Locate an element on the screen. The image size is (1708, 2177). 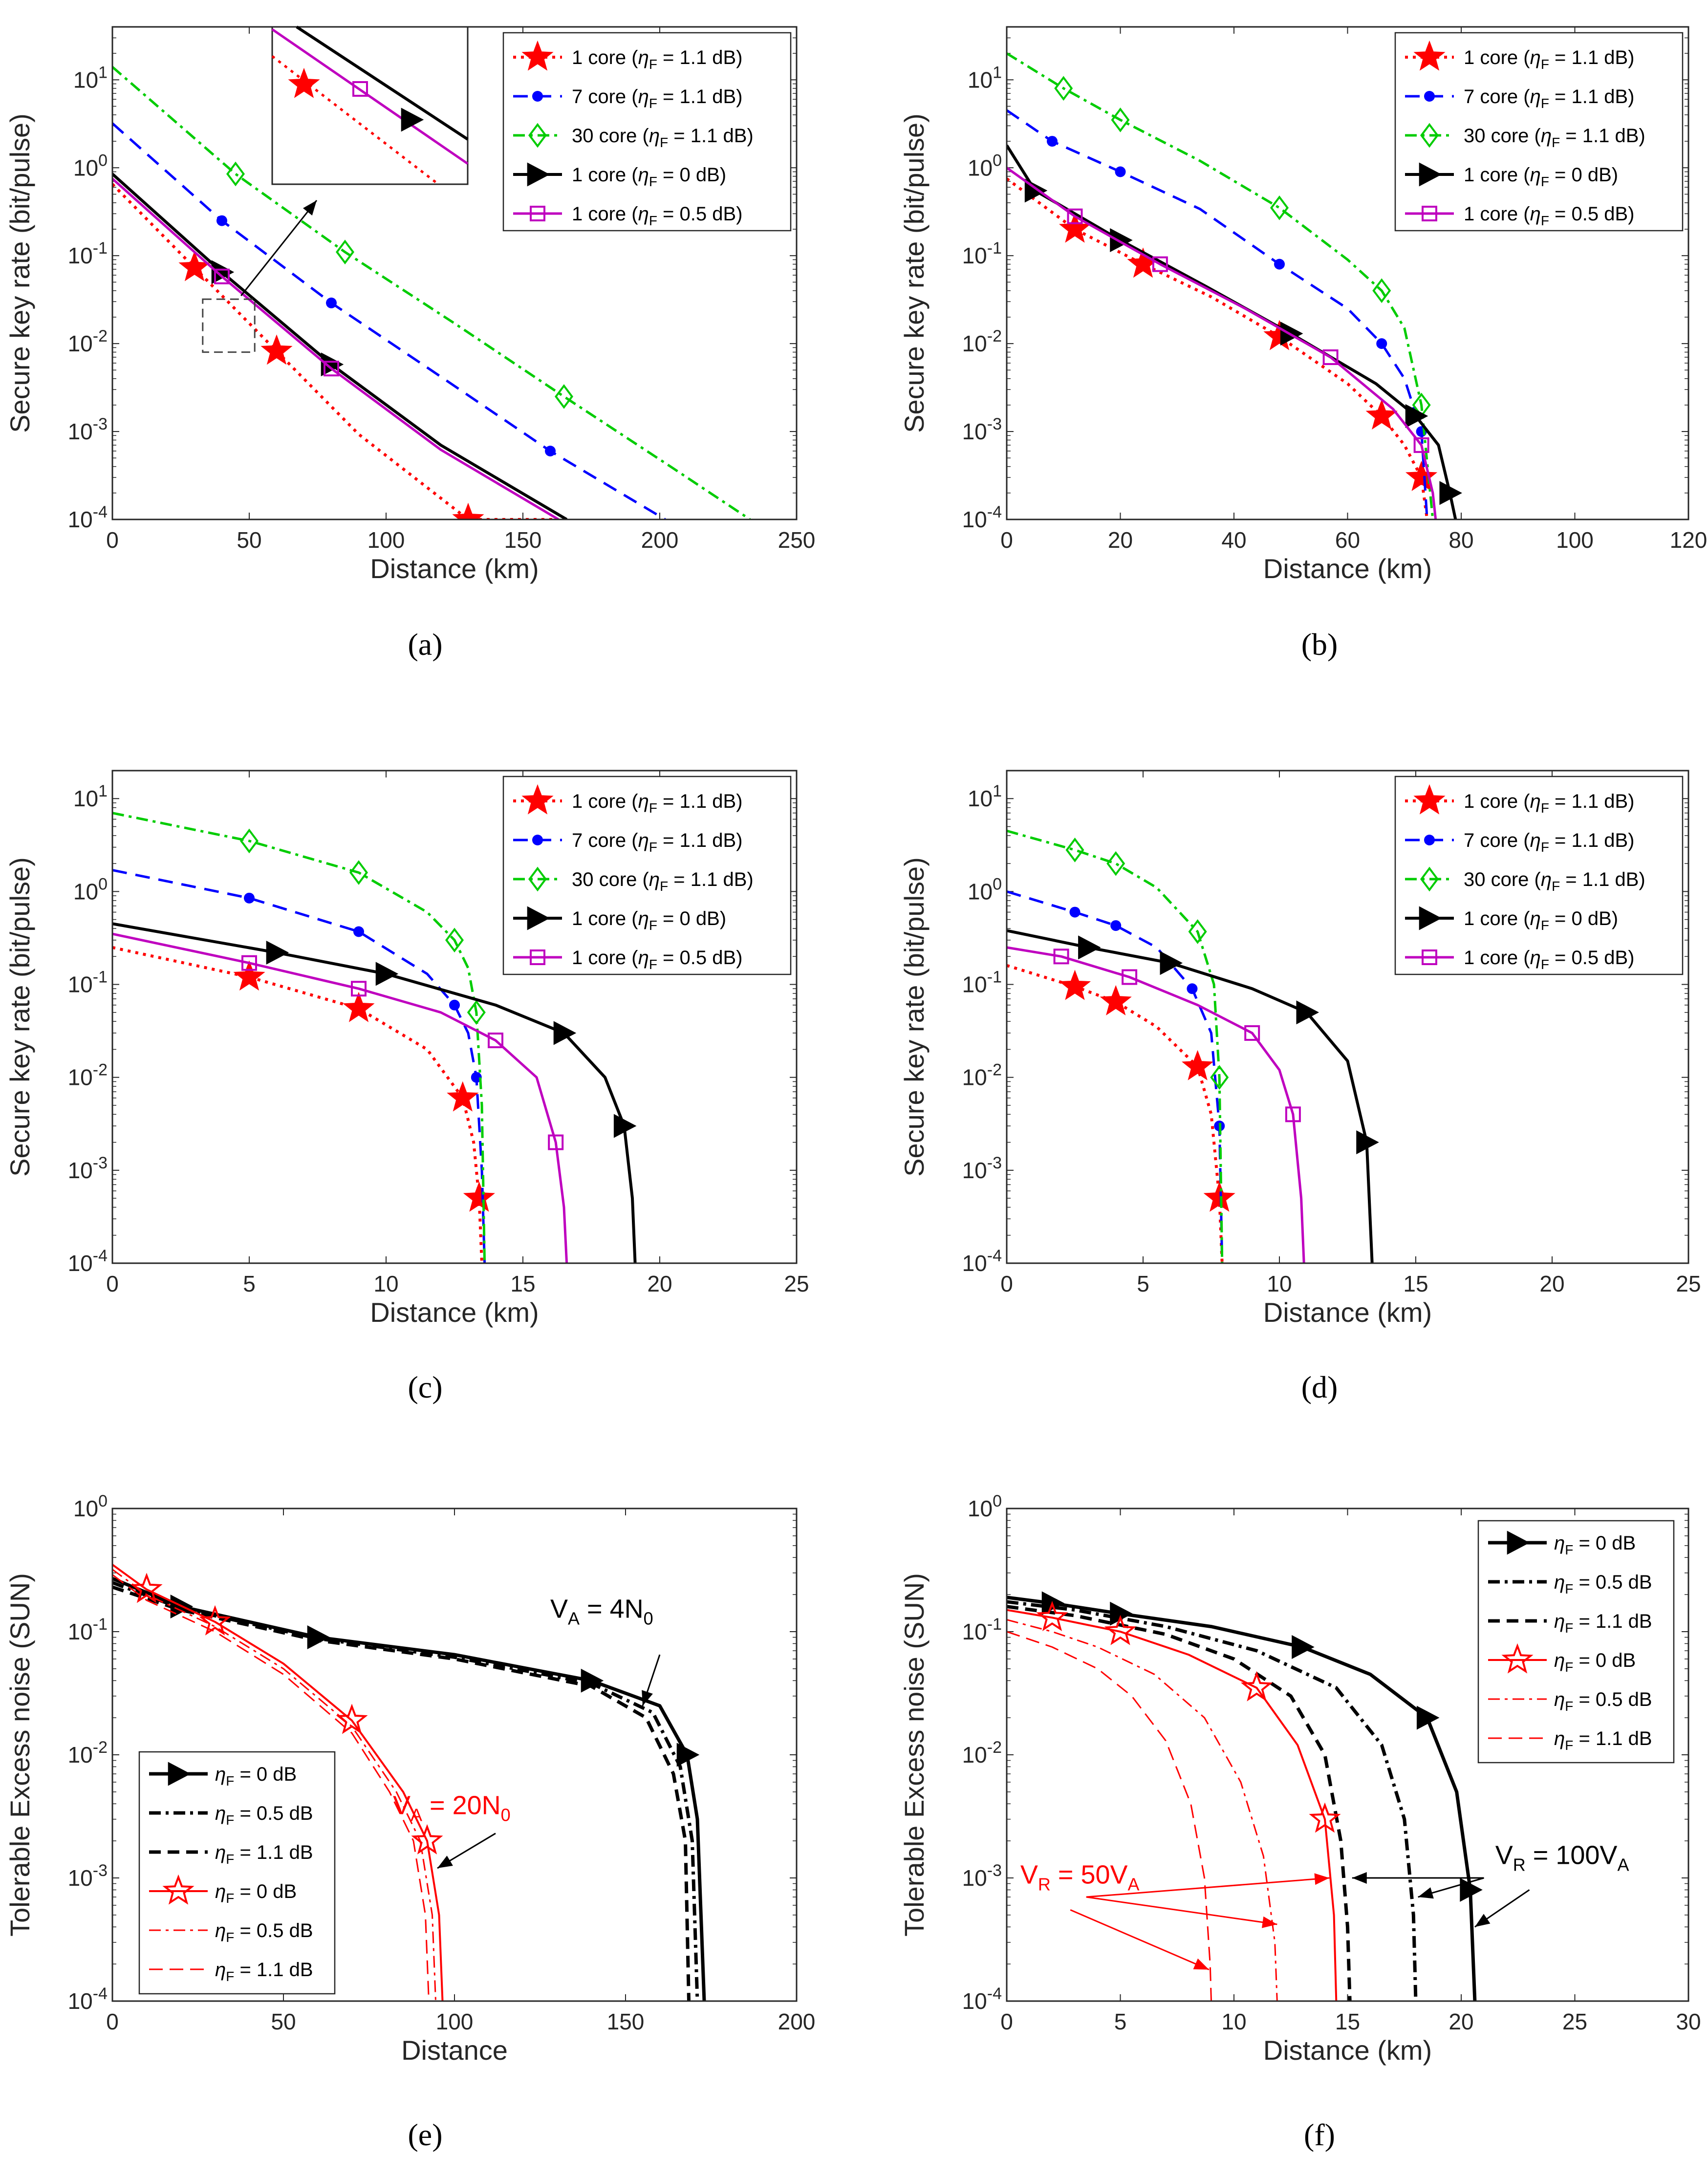
y-tick-label: 10⁰ is located at coordinates (985, 166).